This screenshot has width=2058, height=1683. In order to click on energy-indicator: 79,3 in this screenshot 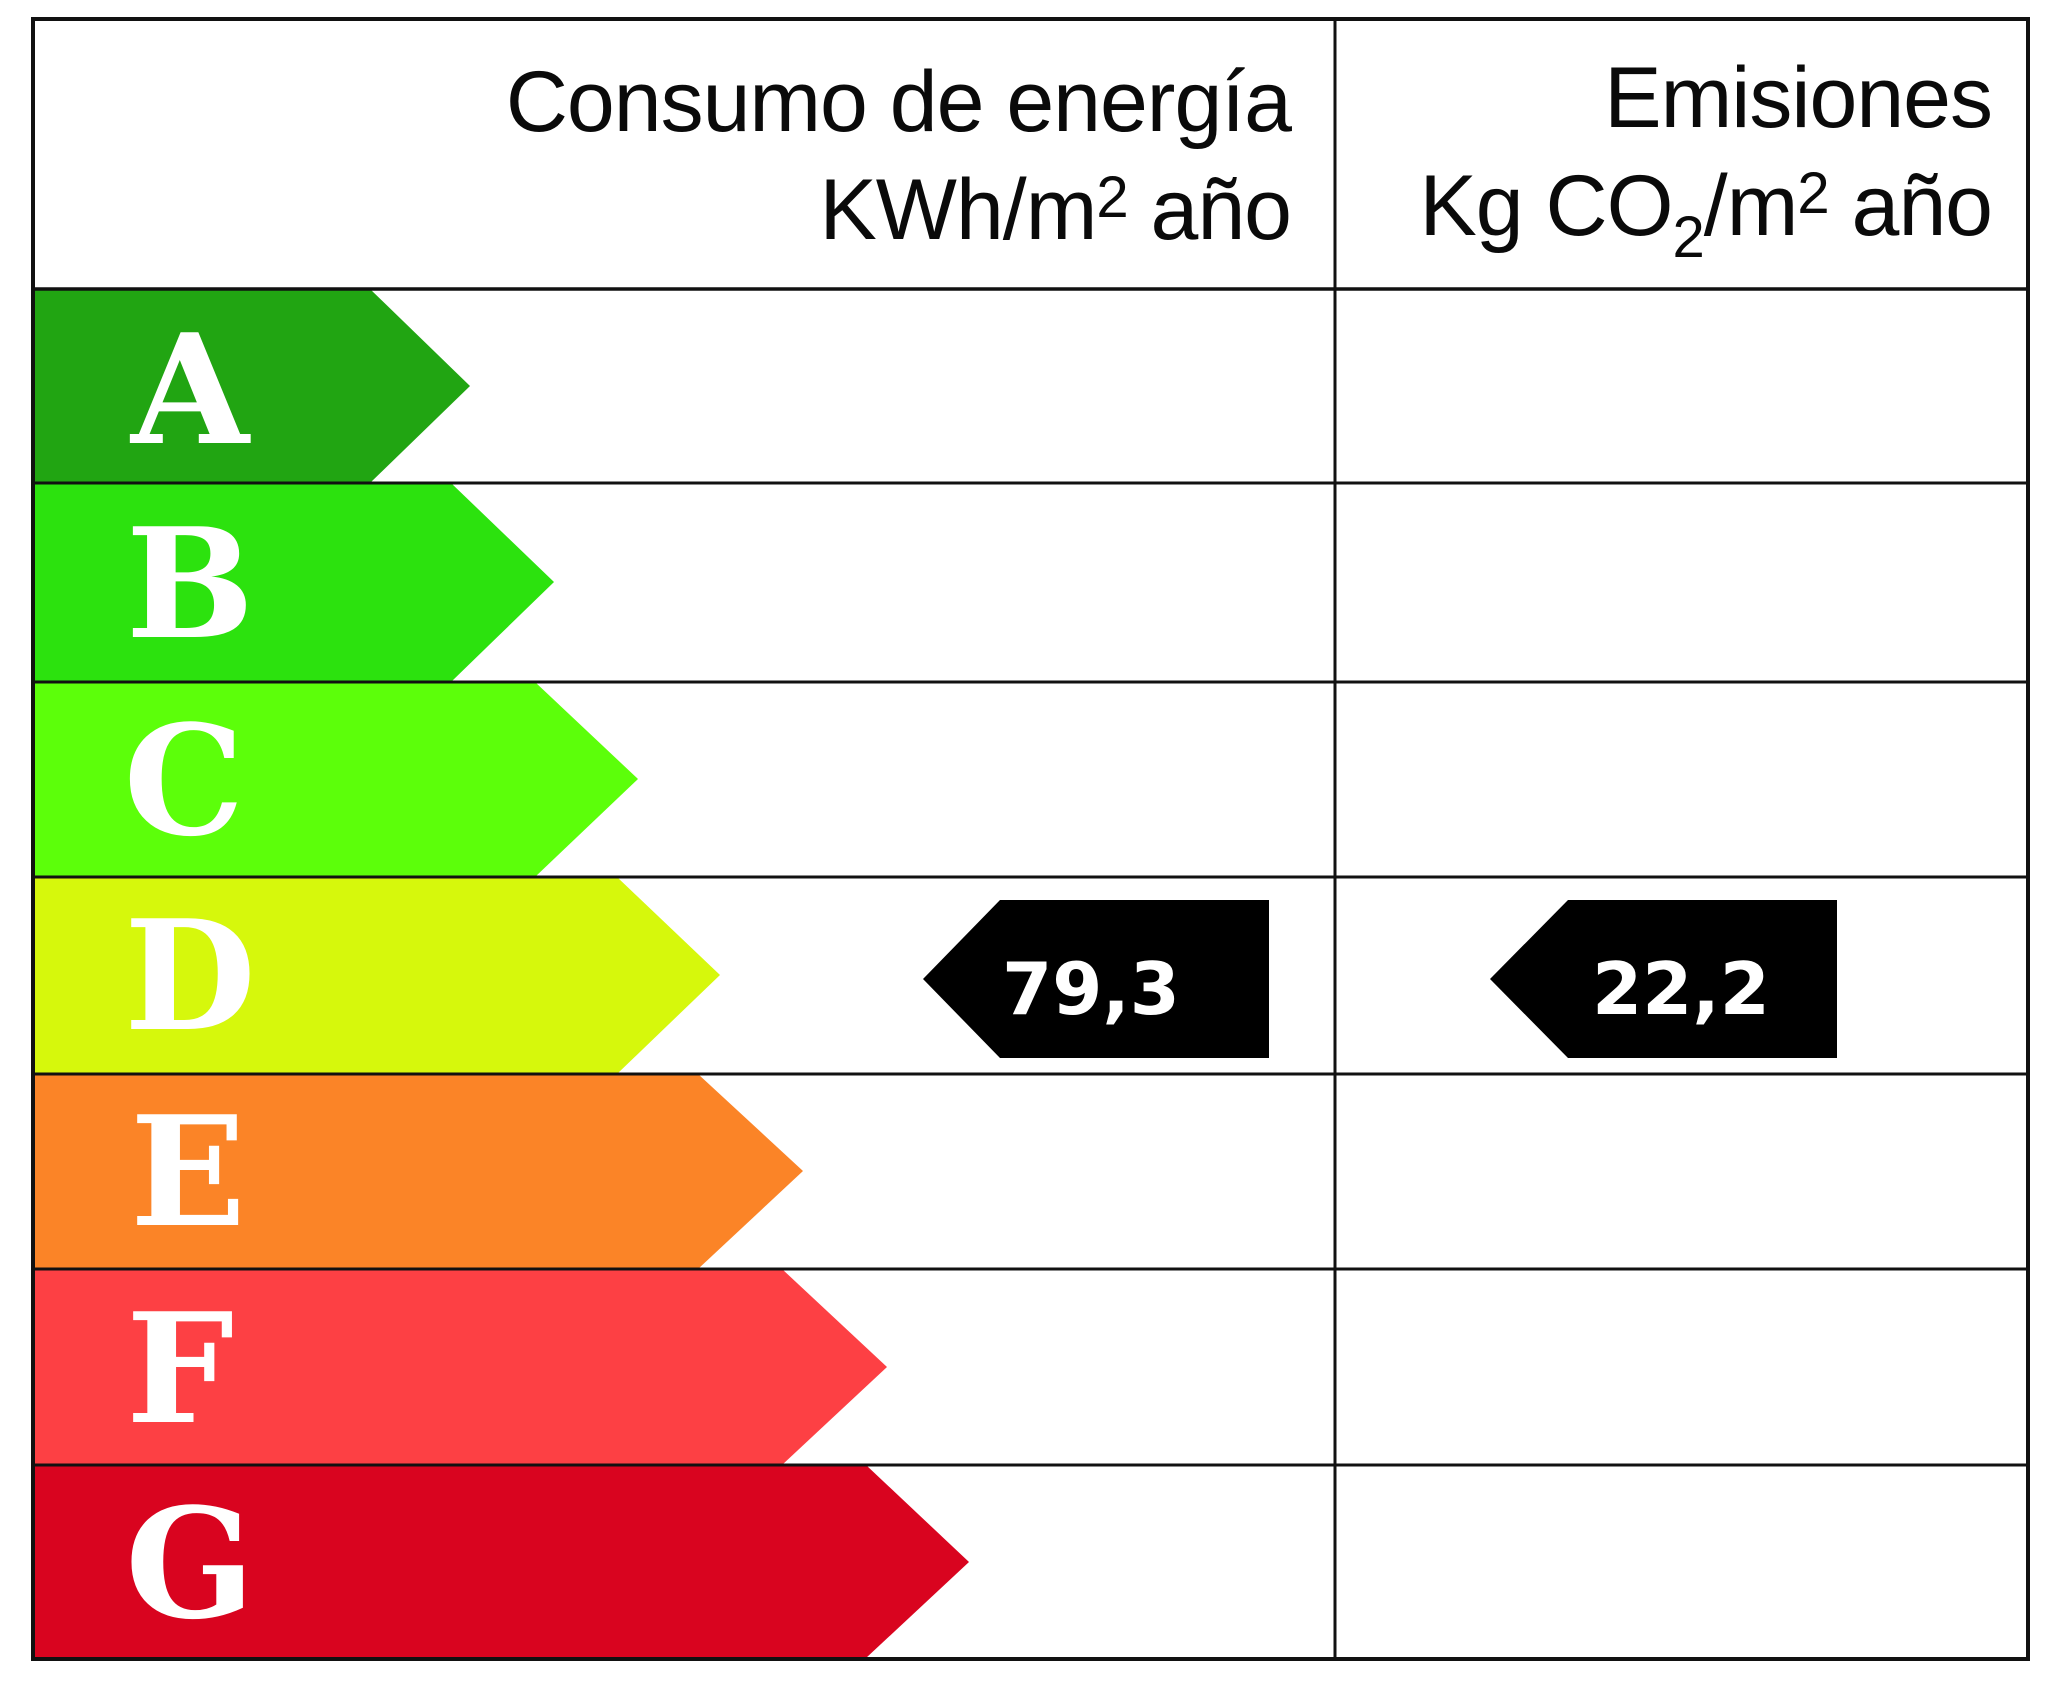, I will do `click(1096, 979)`.